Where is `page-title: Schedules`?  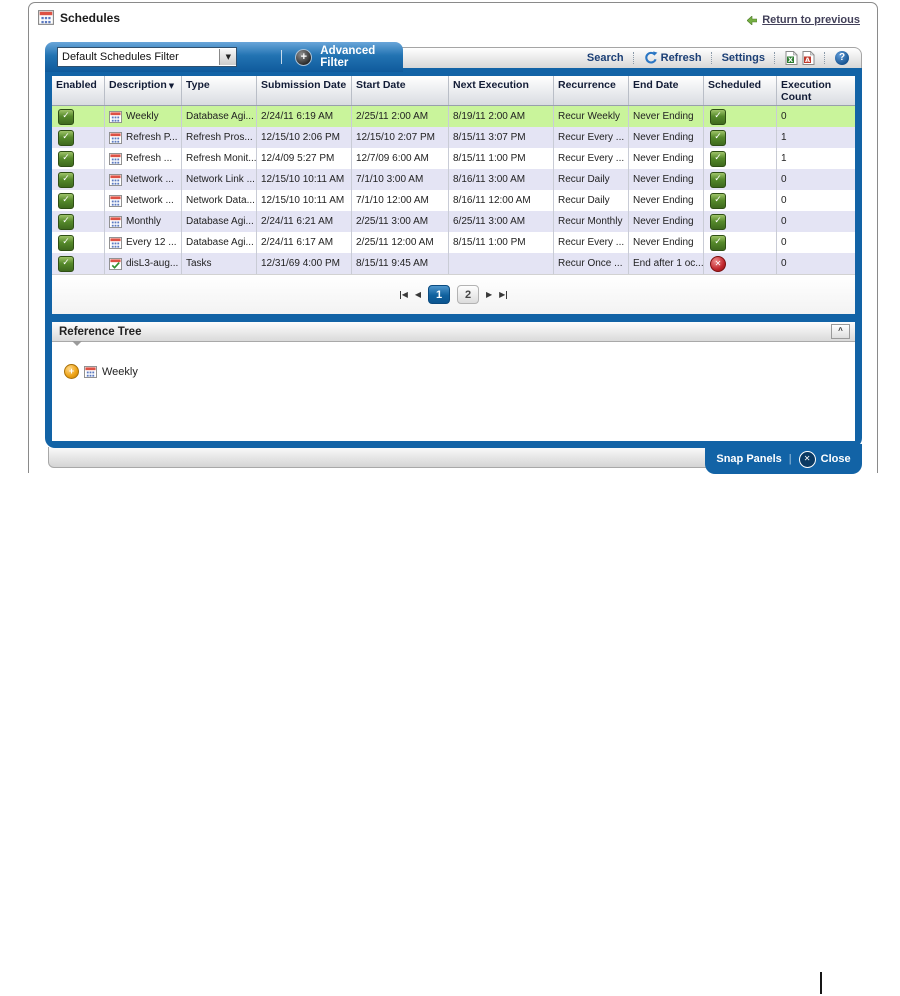 page-title: Schedules is located at coordinates (90, 17).